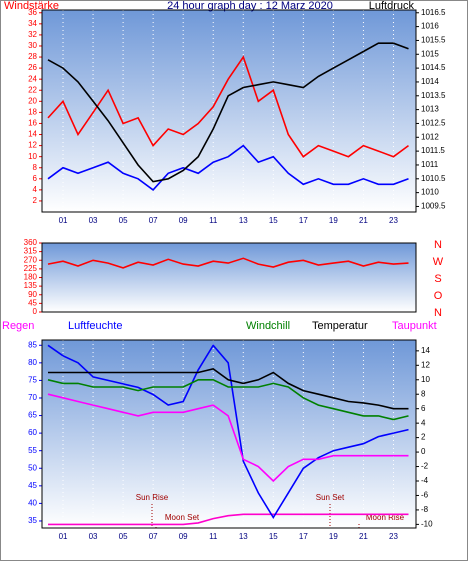 The height and width of the screenshot is (562, 470). I want to click on y-tick-label: 225, so click(31, 268).